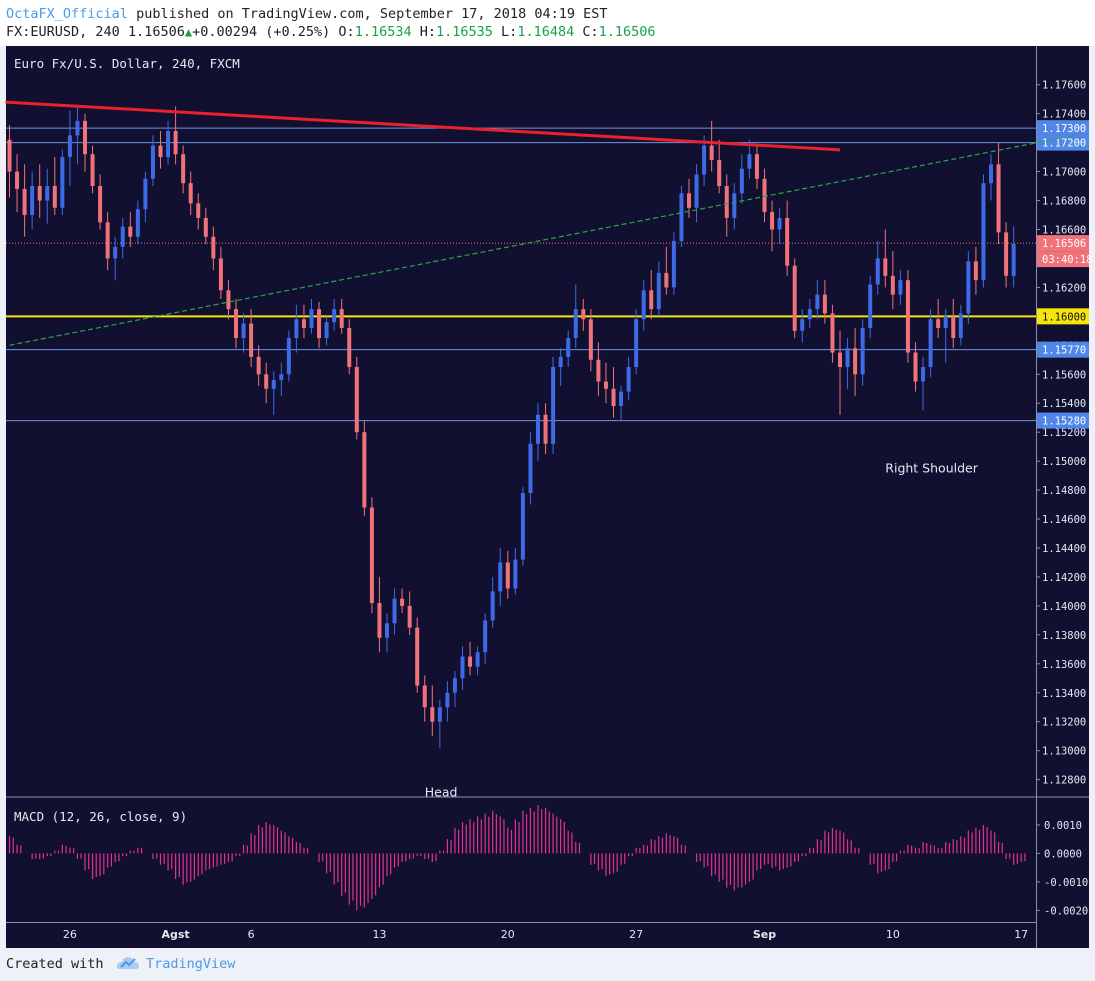 The image size is (1095, 981). I want to click on change-percent: (+0.25%), so click(298, 32).